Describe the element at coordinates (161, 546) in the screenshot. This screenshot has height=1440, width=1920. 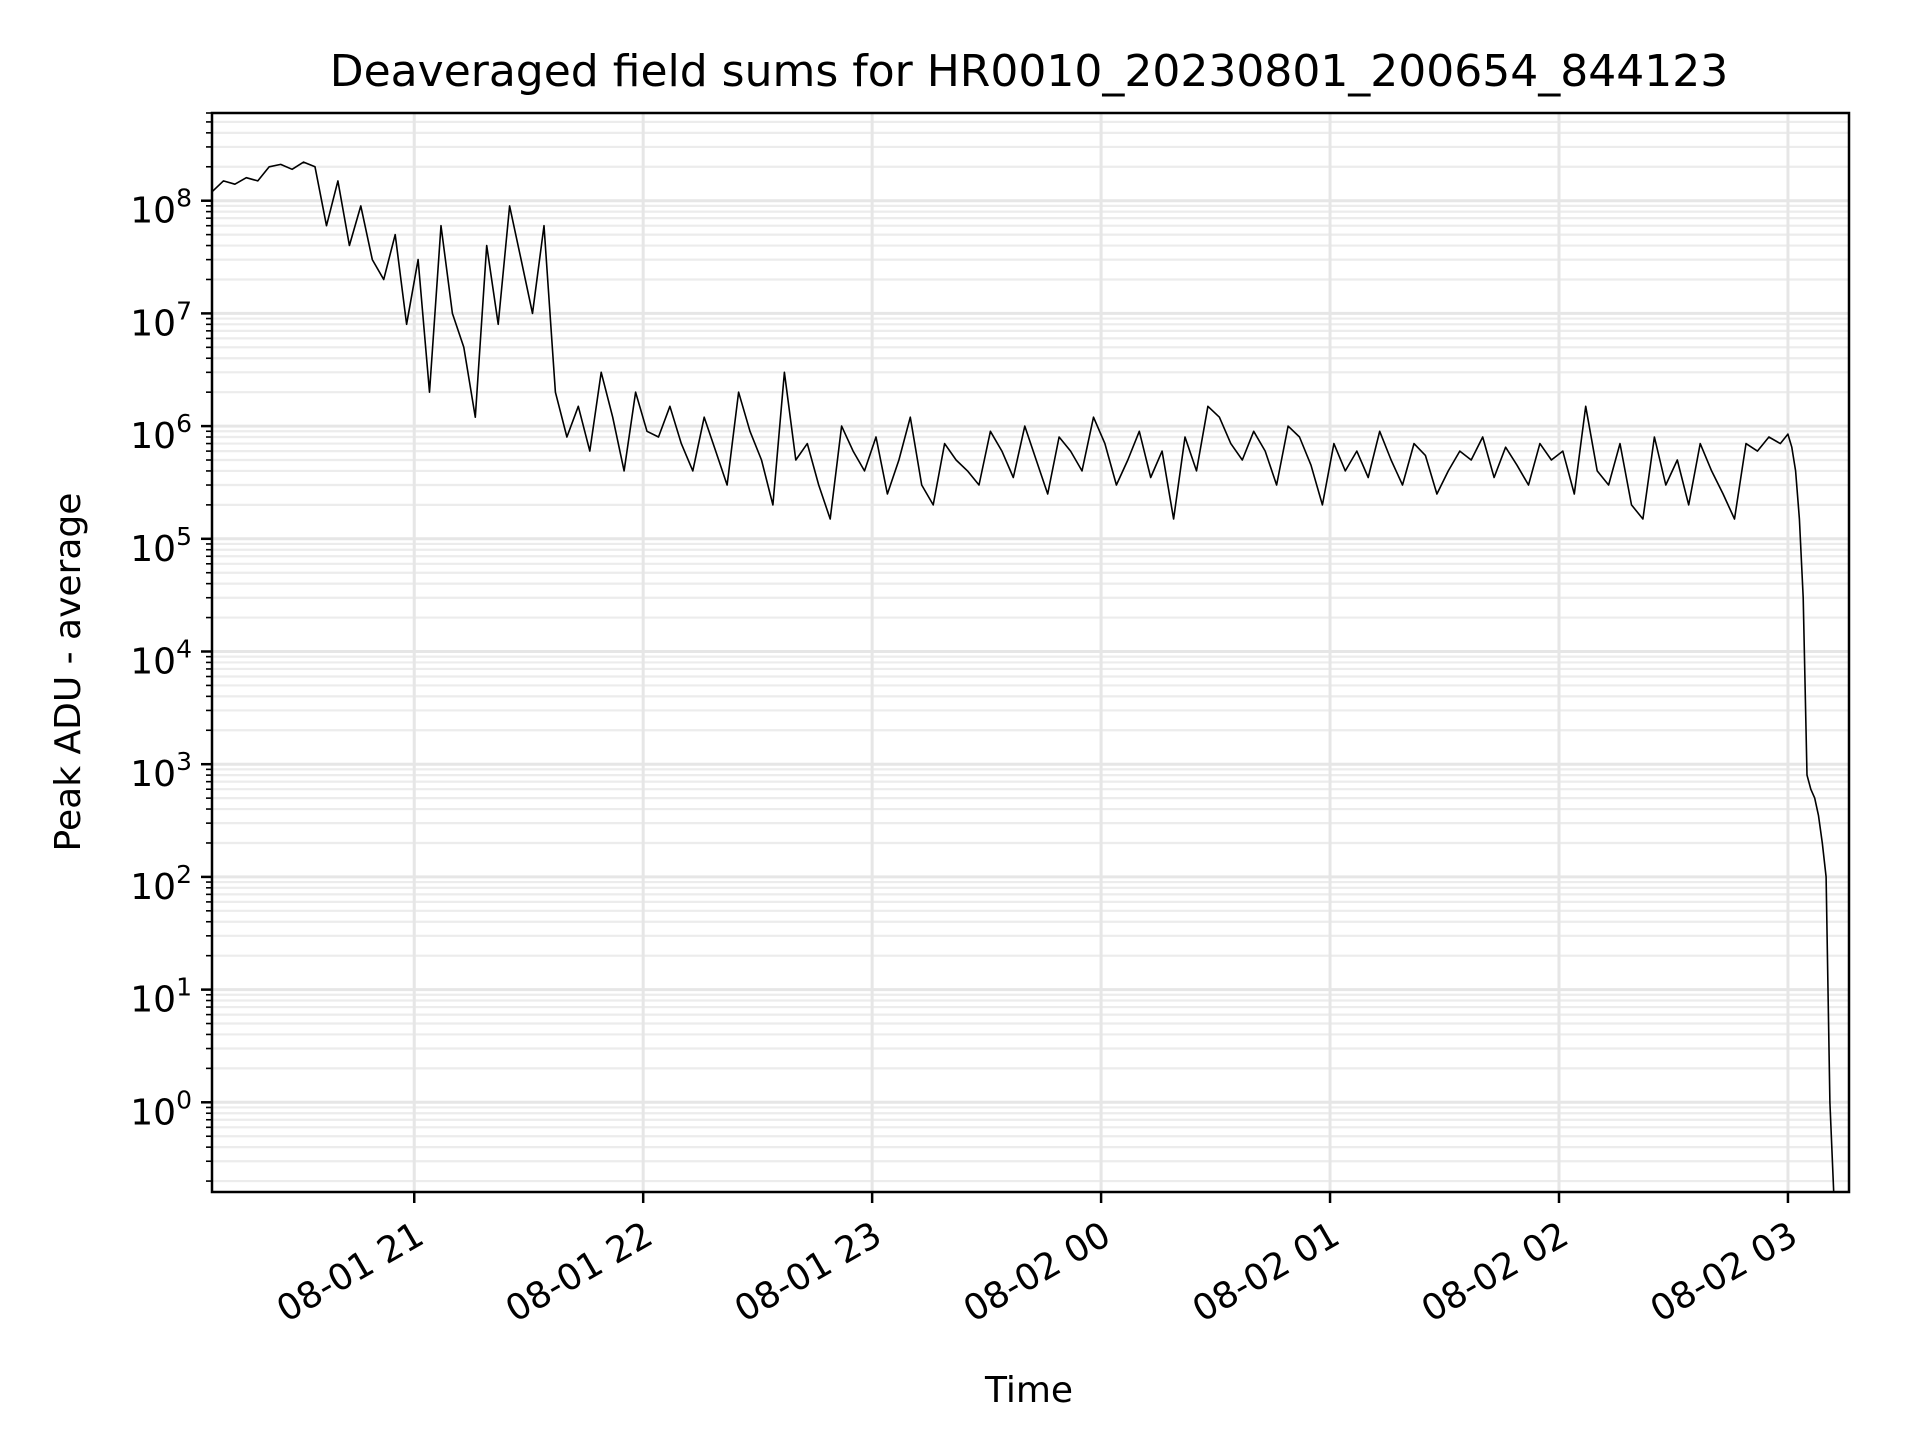
I see `y-tick-label: 10⁵` at that location.